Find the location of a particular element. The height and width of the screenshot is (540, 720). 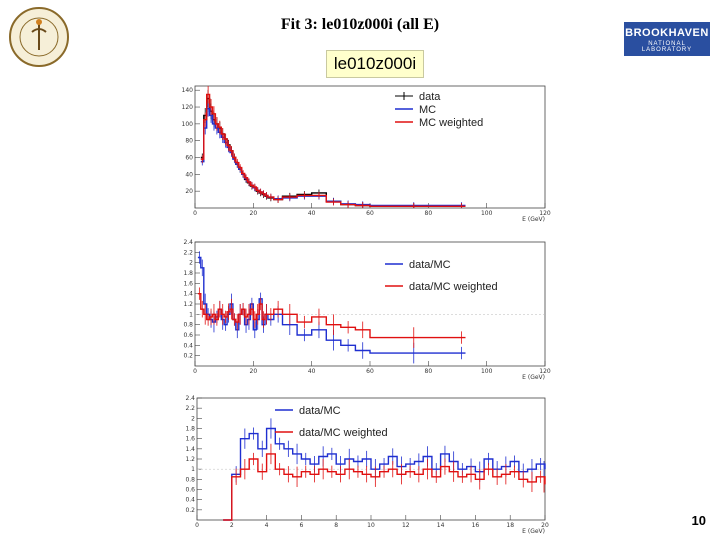

page-number: 10 is located at coordinates (698, 520).